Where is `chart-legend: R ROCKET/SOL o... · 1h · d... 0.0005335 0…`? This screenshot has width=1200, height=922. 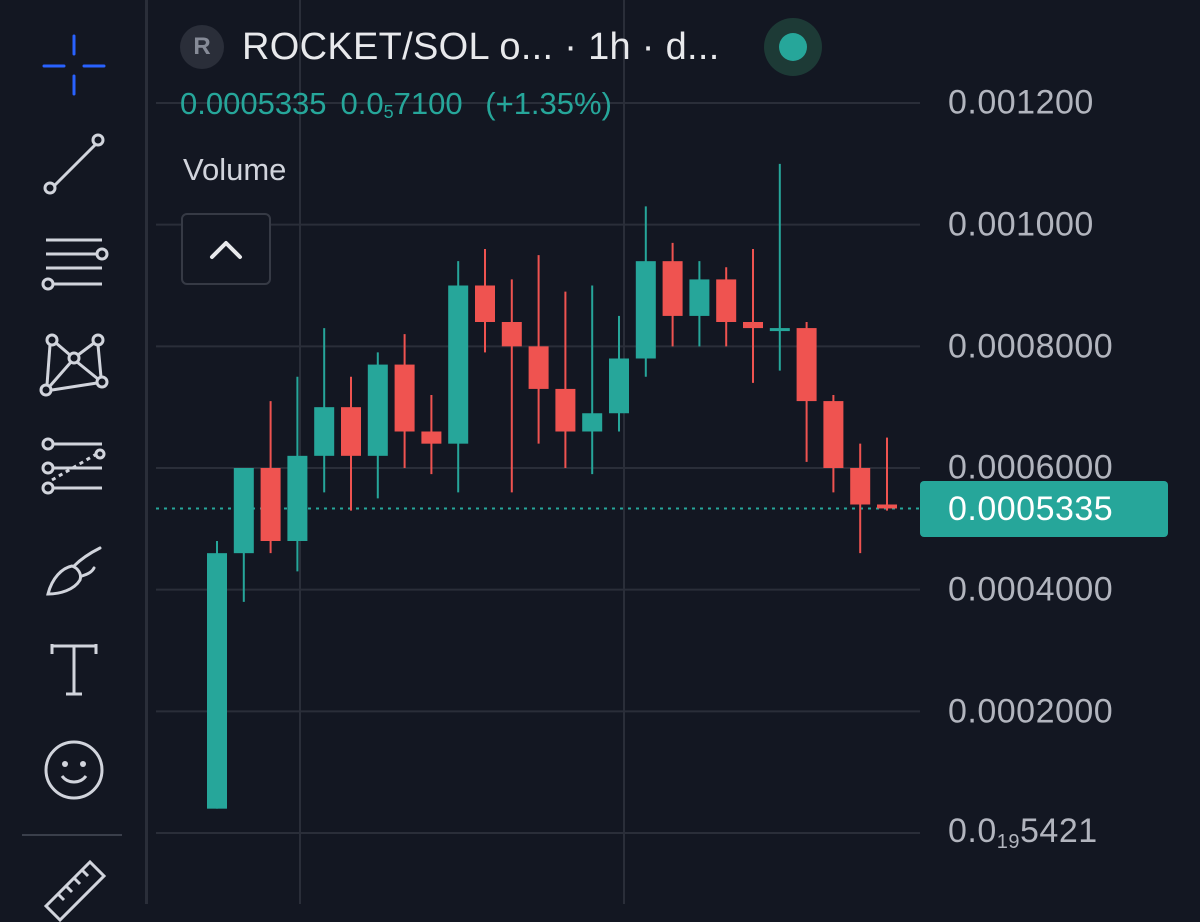
chart-legend: R ROCKET/SOL o... · 1h · d... 0.0005335 0… is located at coordinates (550, 70).